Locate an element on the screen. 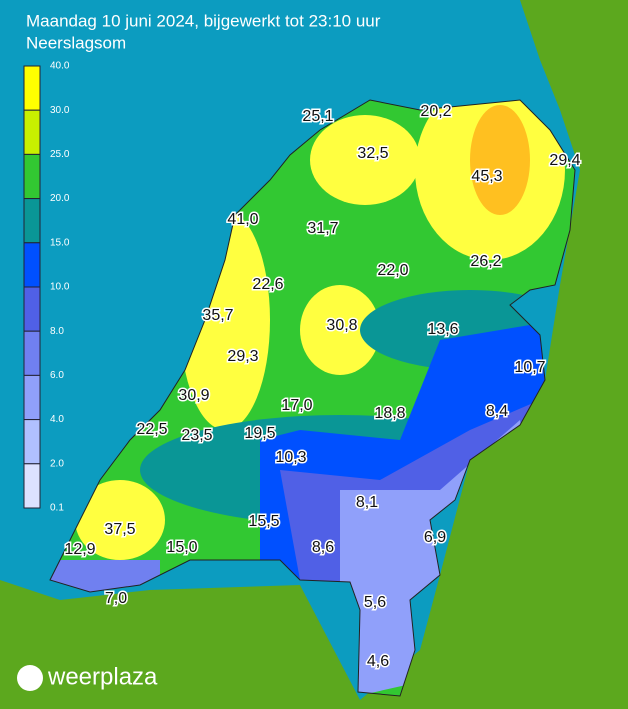  station-value: 23,5 is located at coordinates (196, 435).